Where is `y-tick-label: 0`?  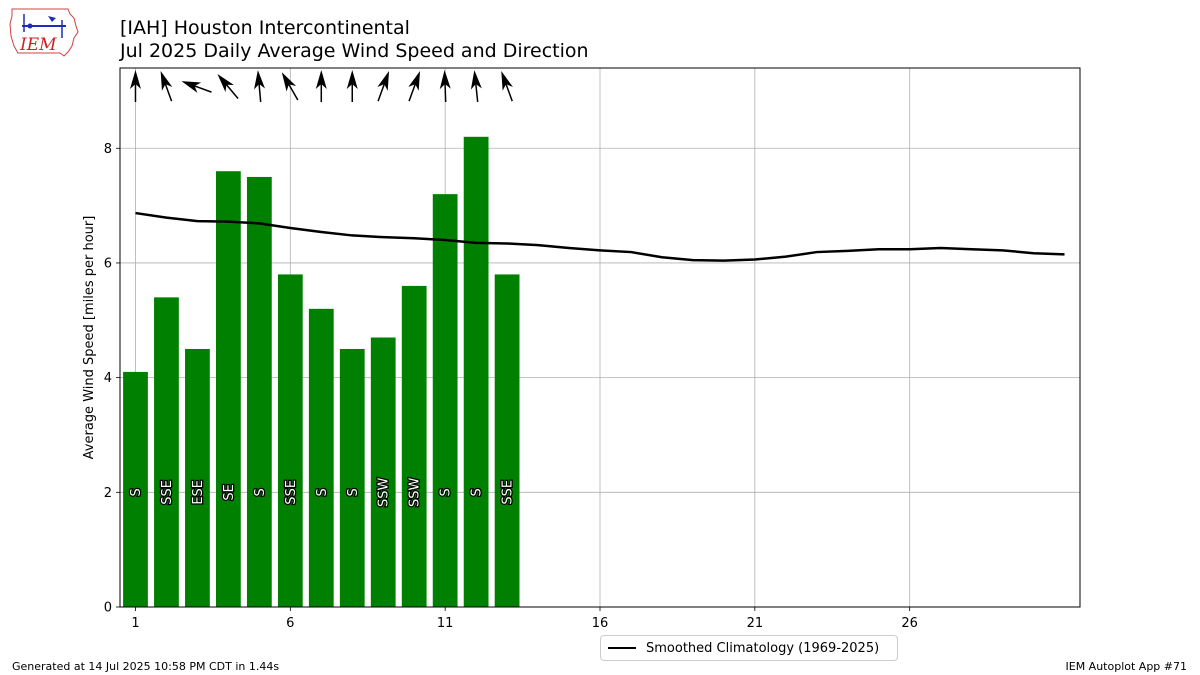 y-tick-label: 0 is located at coordinates (108, 608).